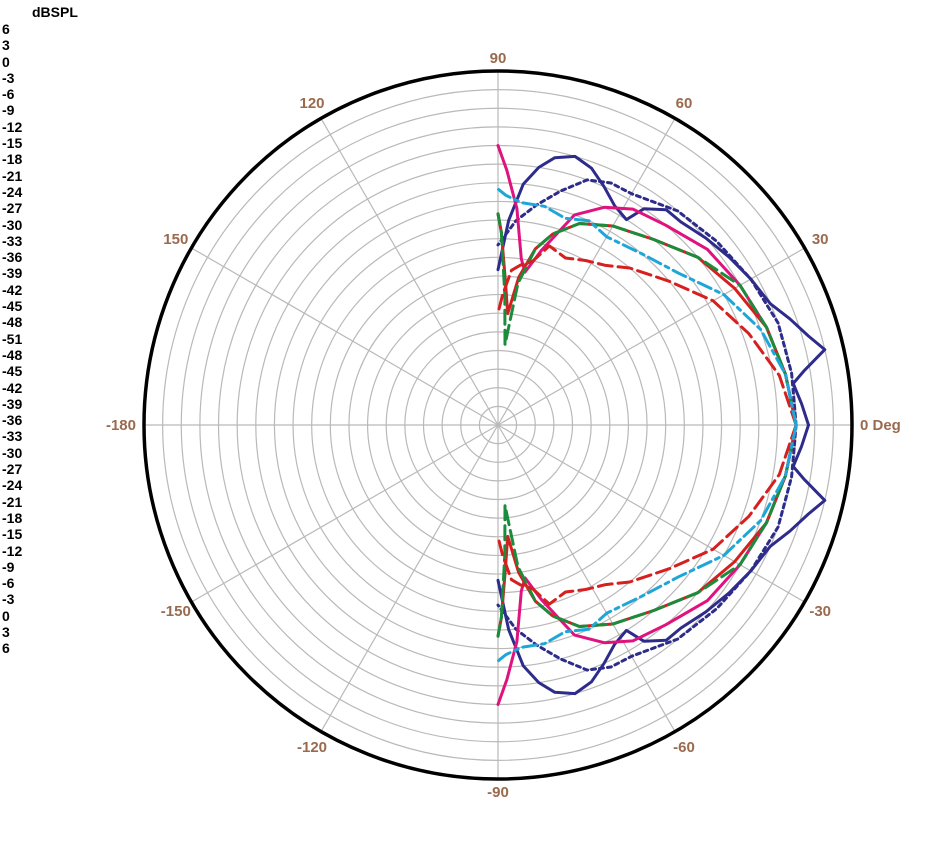  I want to click on angle-label: 150, so click(175, 239).